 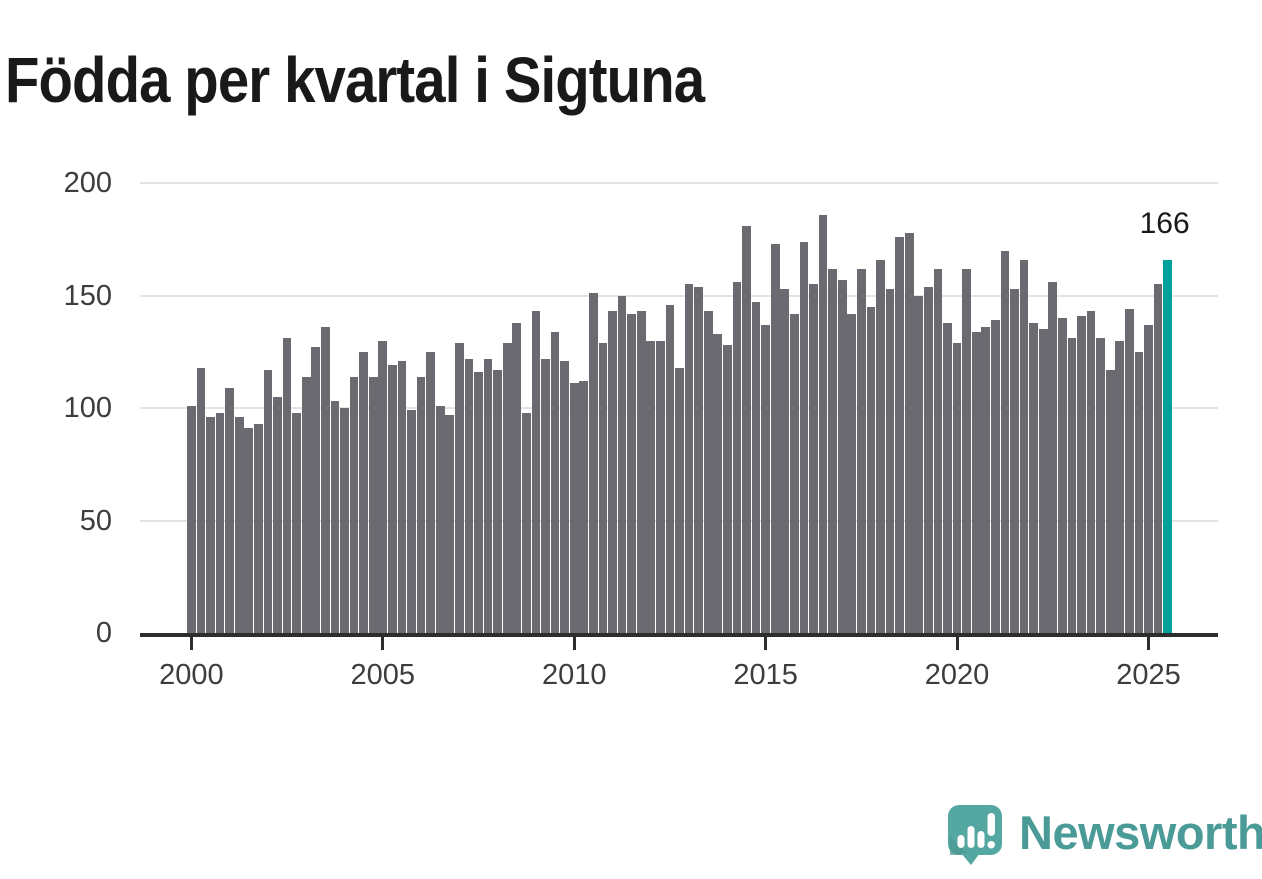 What do you see at coordinates (775, 438) in the screenshot?
I see `bar-2015Q2` at bounding box center [775, 438].